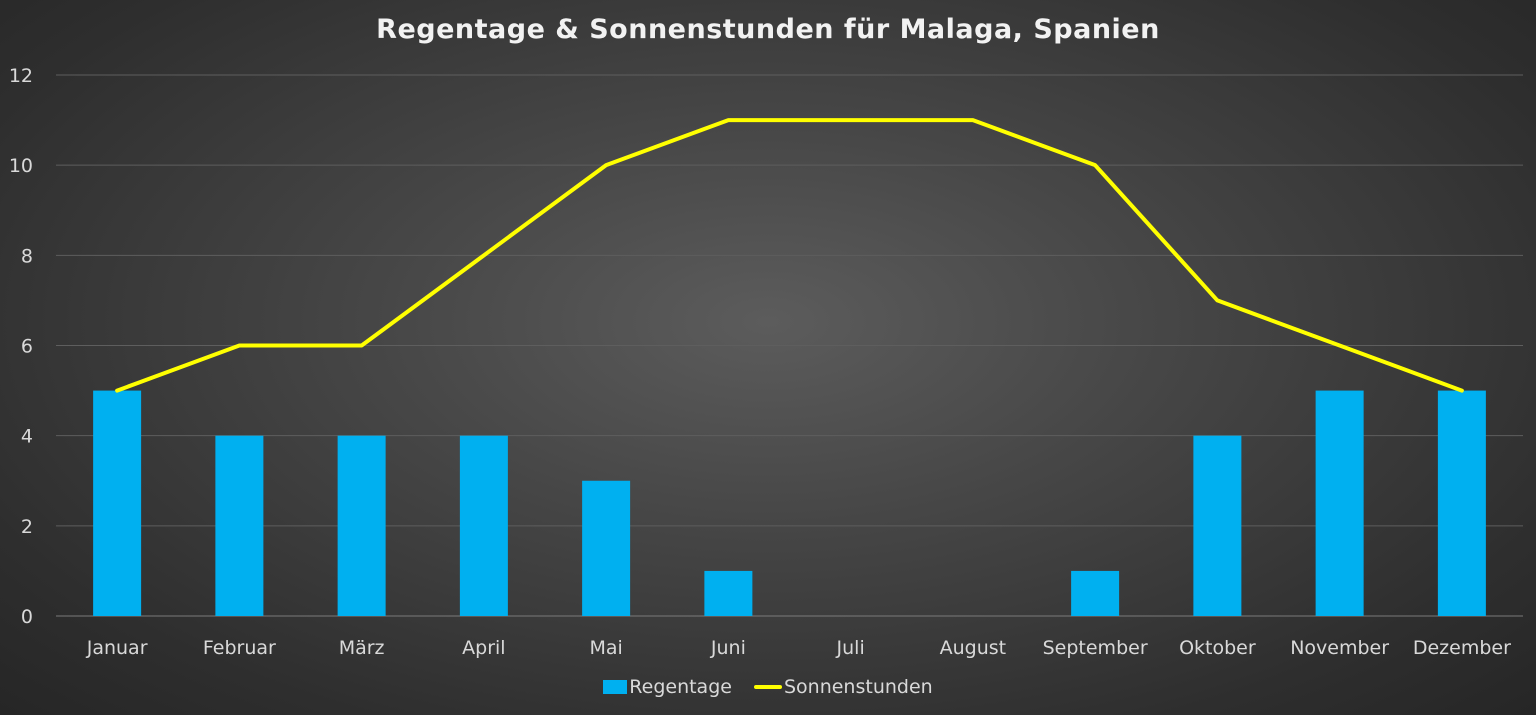 The image size is (1536, 715). I want to click on y-tick-label: 6, so click(27, 347).